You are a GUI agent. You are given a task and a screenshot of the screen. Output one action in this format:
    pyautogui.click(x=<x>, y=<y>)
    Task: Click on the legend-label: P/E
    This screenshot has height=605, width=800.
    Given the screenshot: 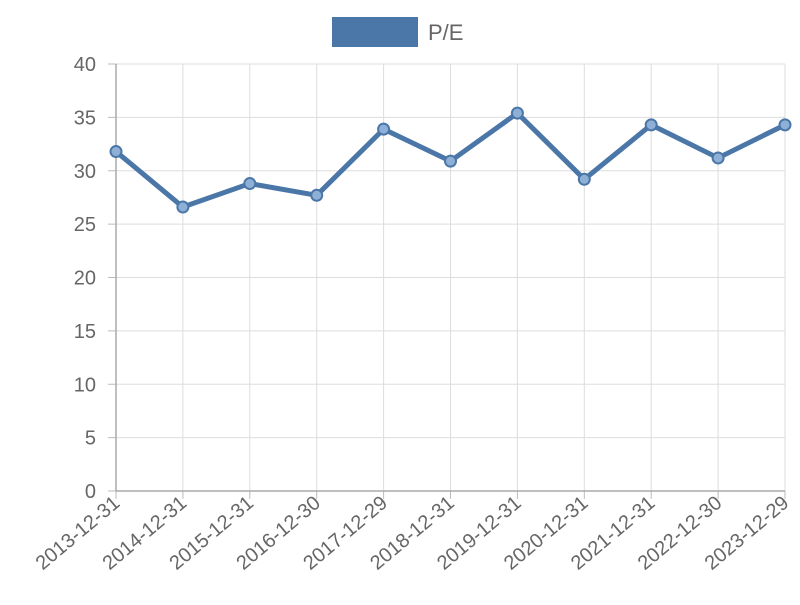 What is the action you would take?
    pyautogui.click(x=445, y=32)
    